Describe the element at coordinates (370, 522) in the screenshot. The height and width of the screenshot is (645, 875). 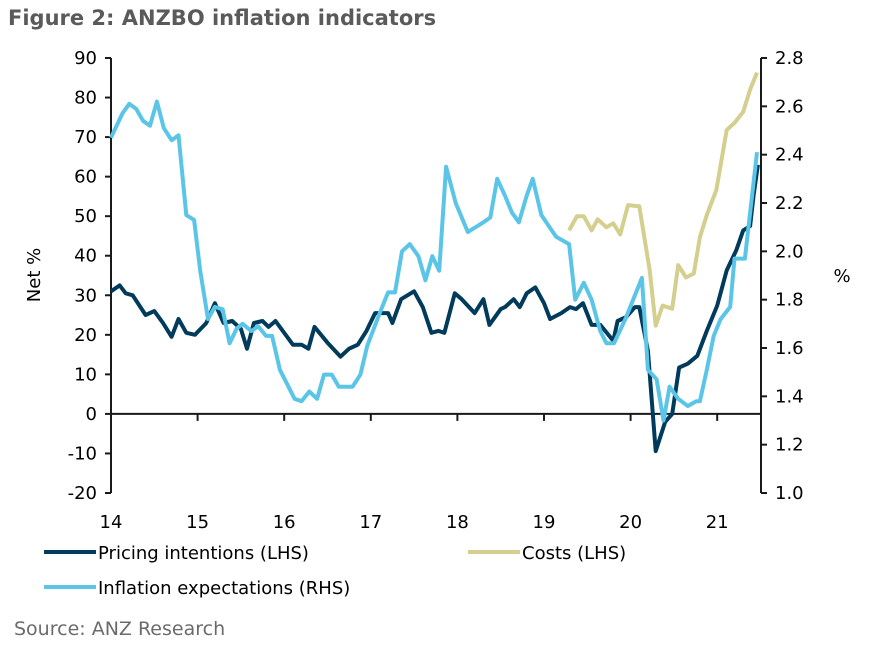
I see `x-tick-label: 17` at that location.